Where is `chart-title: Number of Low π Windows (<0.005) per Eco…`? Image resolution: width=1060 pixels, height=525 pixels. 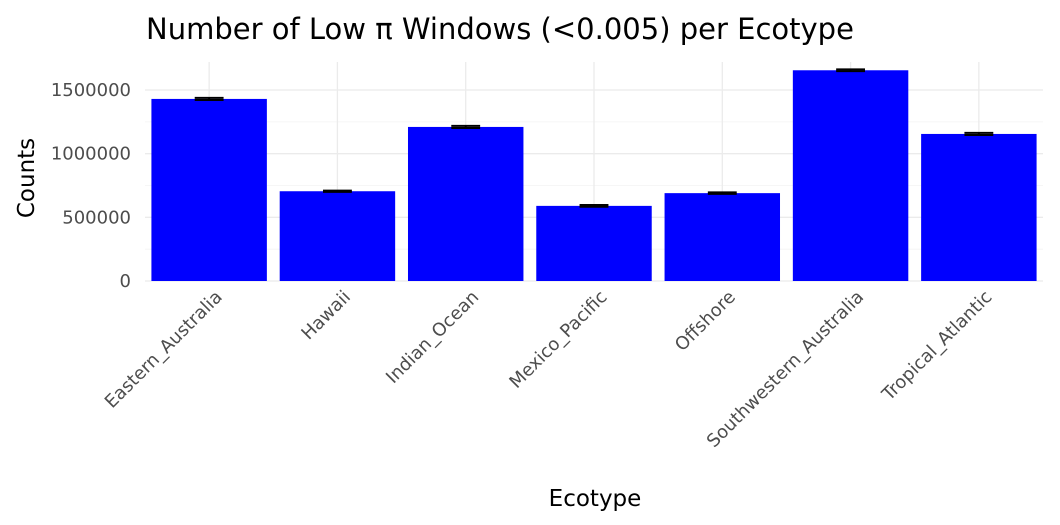
chart-title: Number of Low π Windows (<0.005) per Eco… is located at coordinates (500, 29).